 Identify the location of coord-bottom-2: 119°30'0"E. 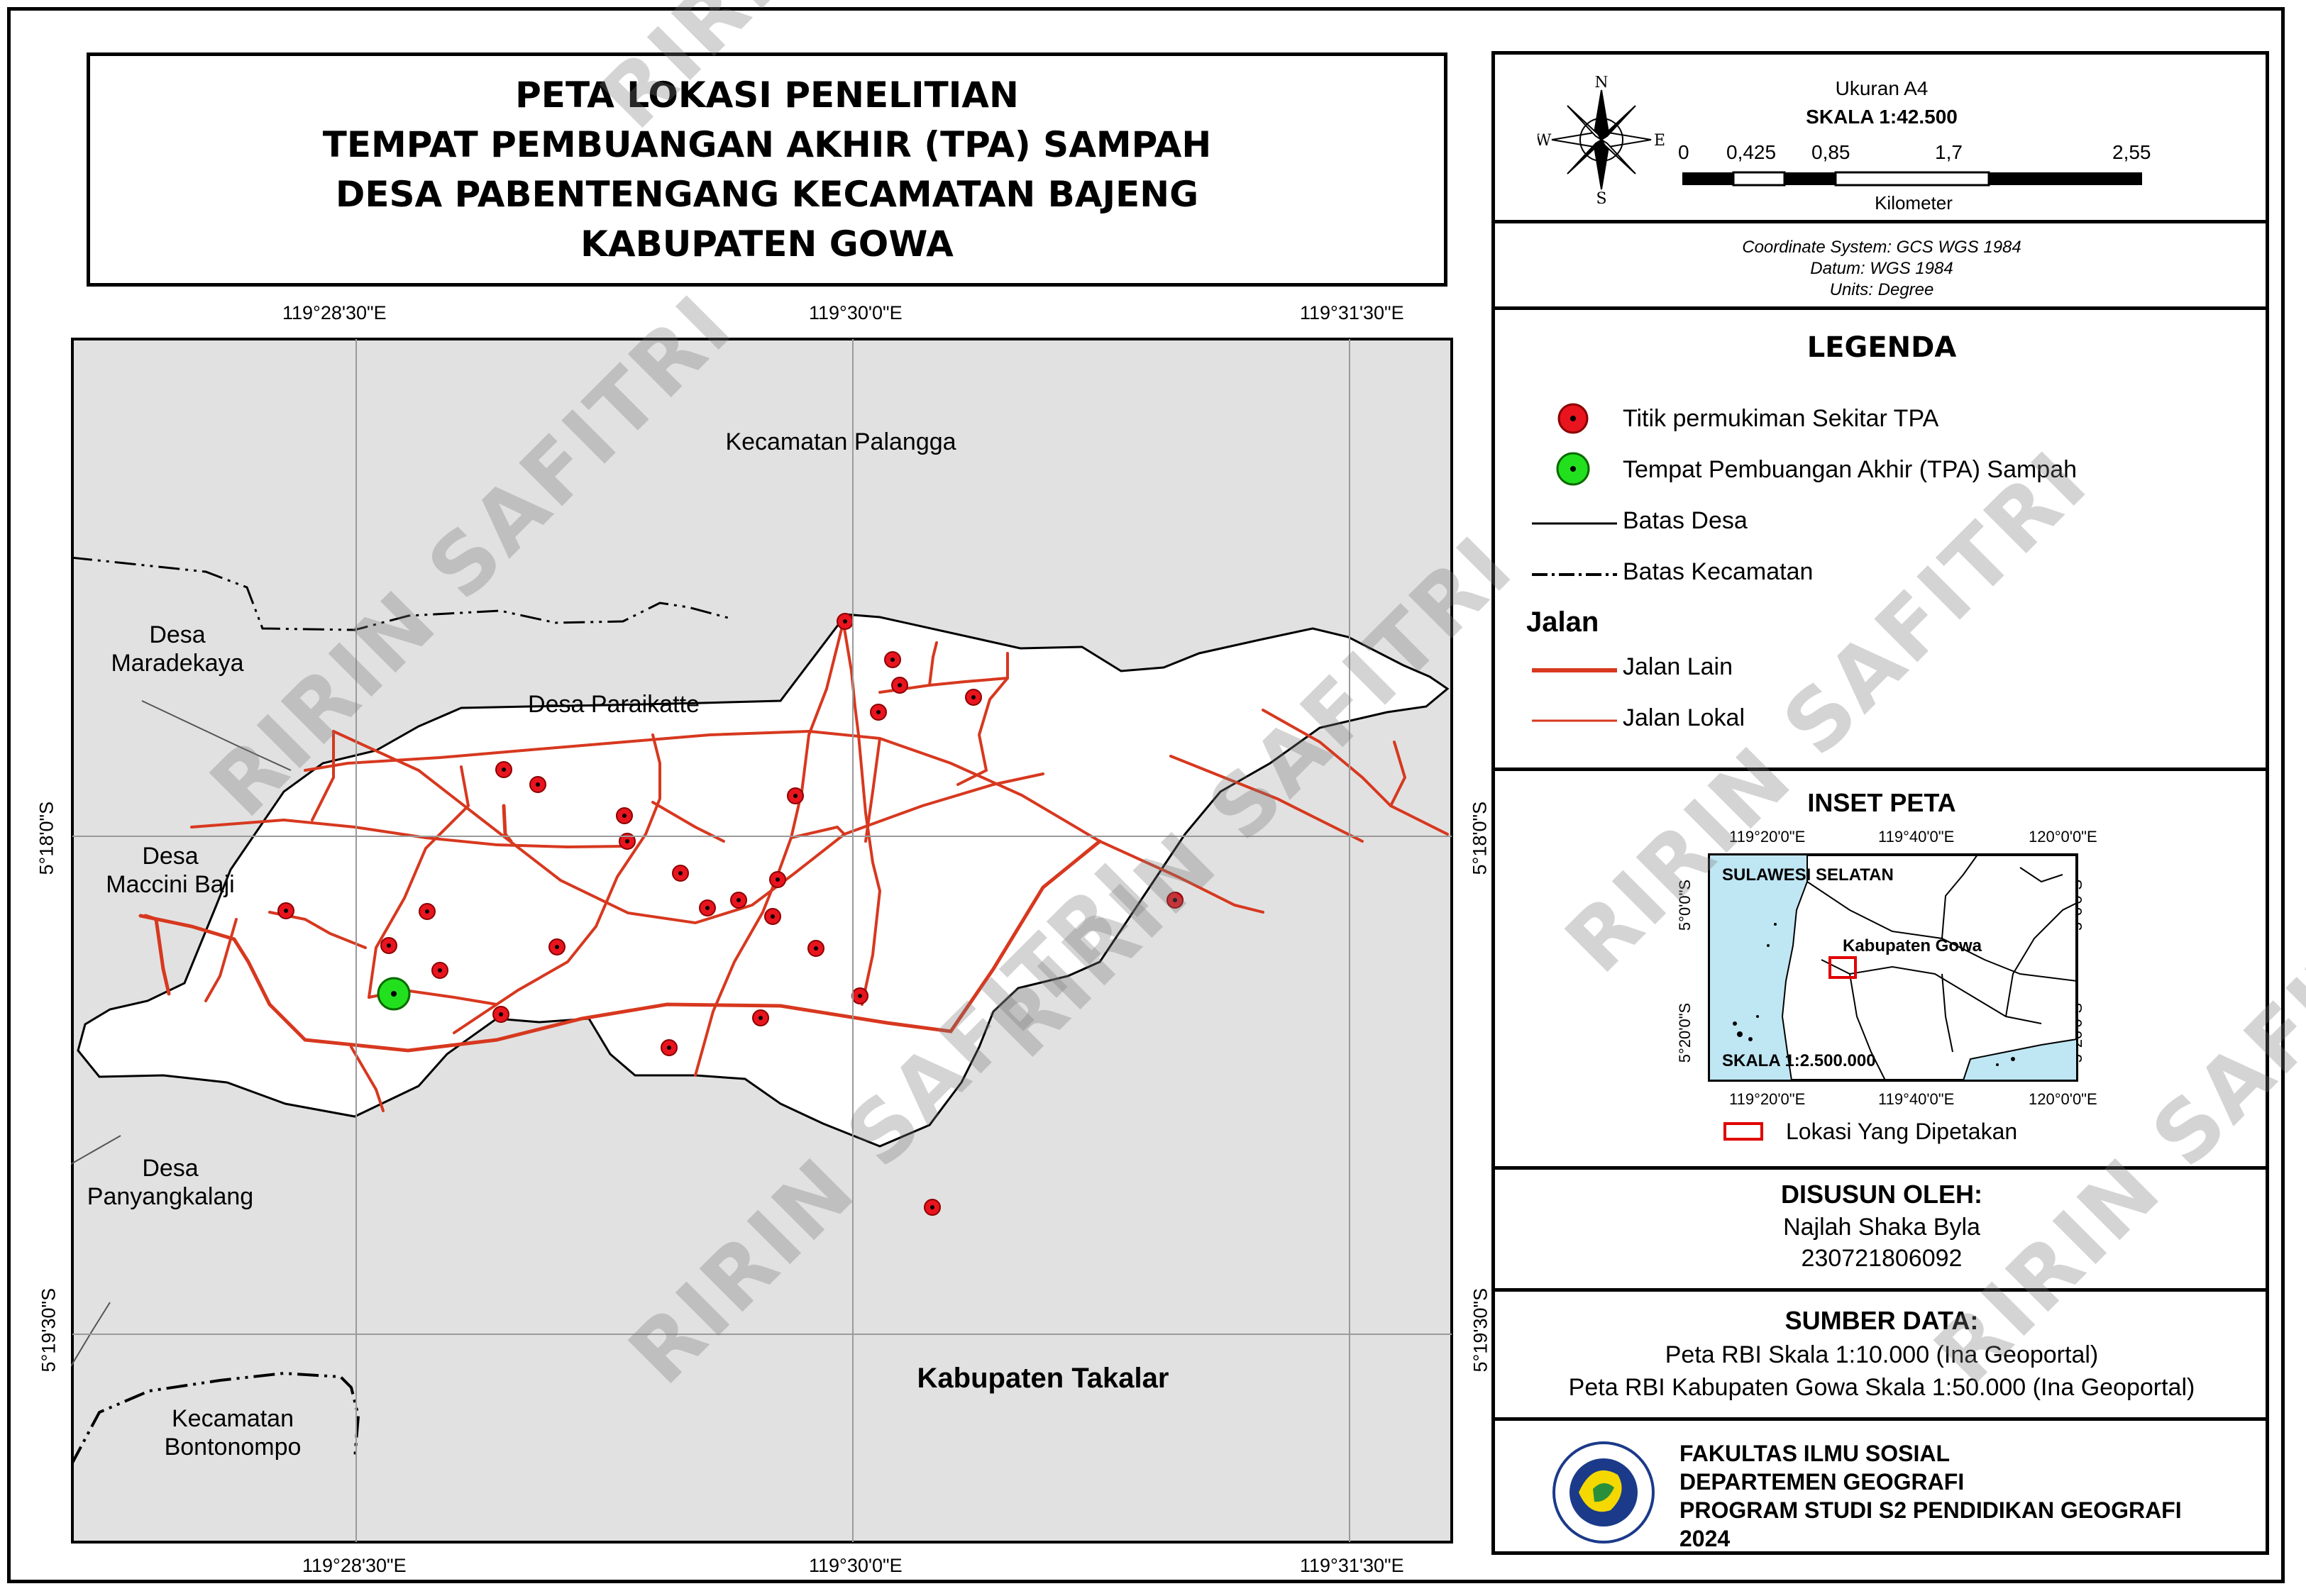
(856, 1565).